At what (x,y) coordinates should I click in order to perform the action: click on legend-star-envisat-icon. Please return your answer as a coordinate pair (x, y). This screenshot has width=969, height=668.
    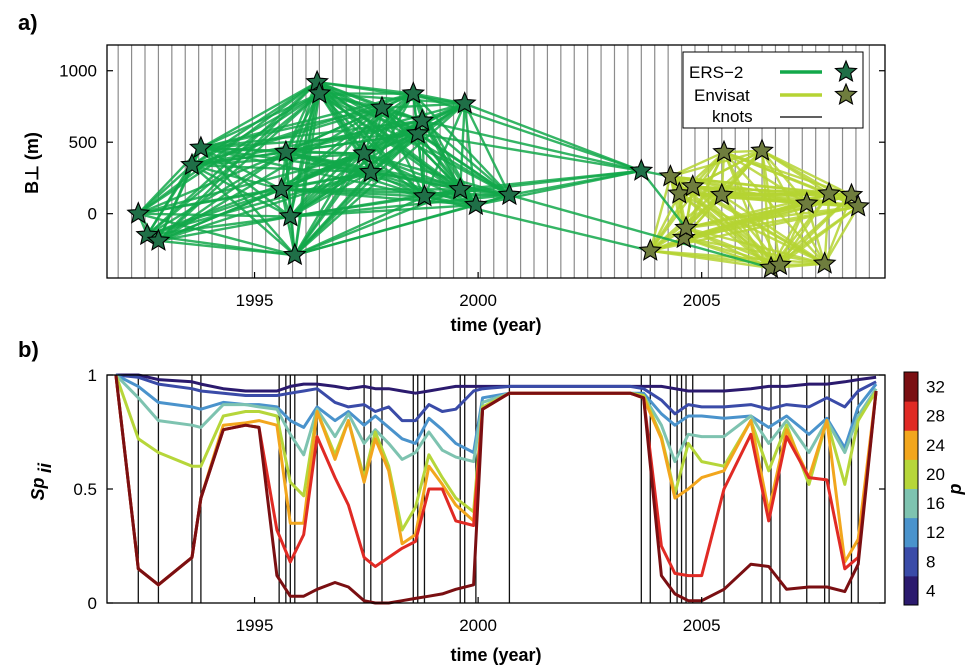
    Looking at the image, I should click on (846, 94).